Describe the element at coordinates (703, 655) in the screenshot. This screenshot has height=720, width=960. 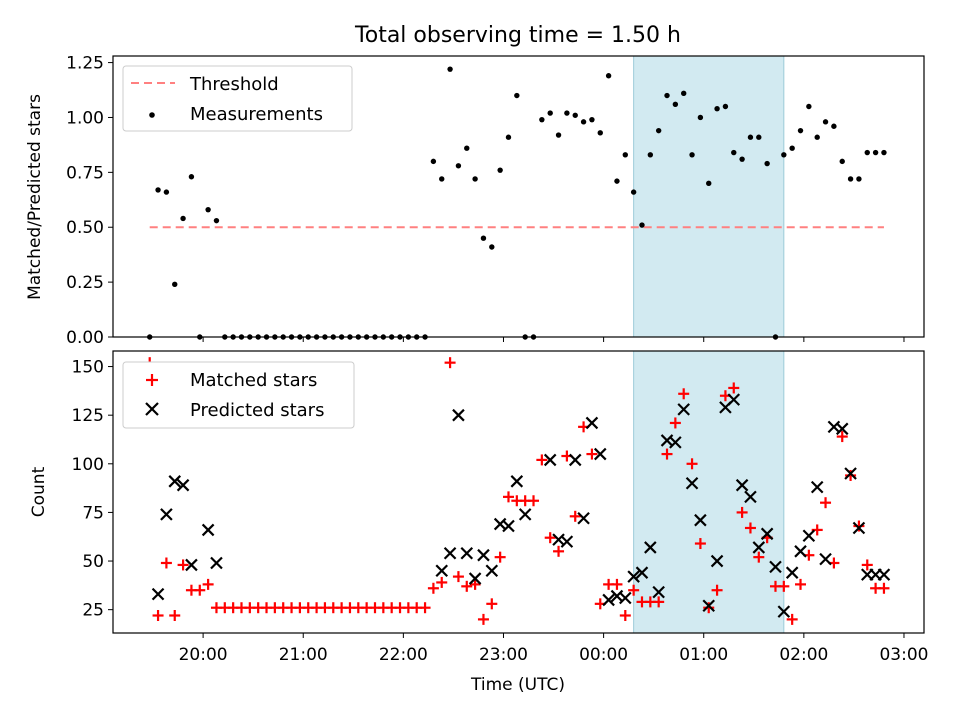
I see `bottom-x-tick-label: 01:00` at that location.